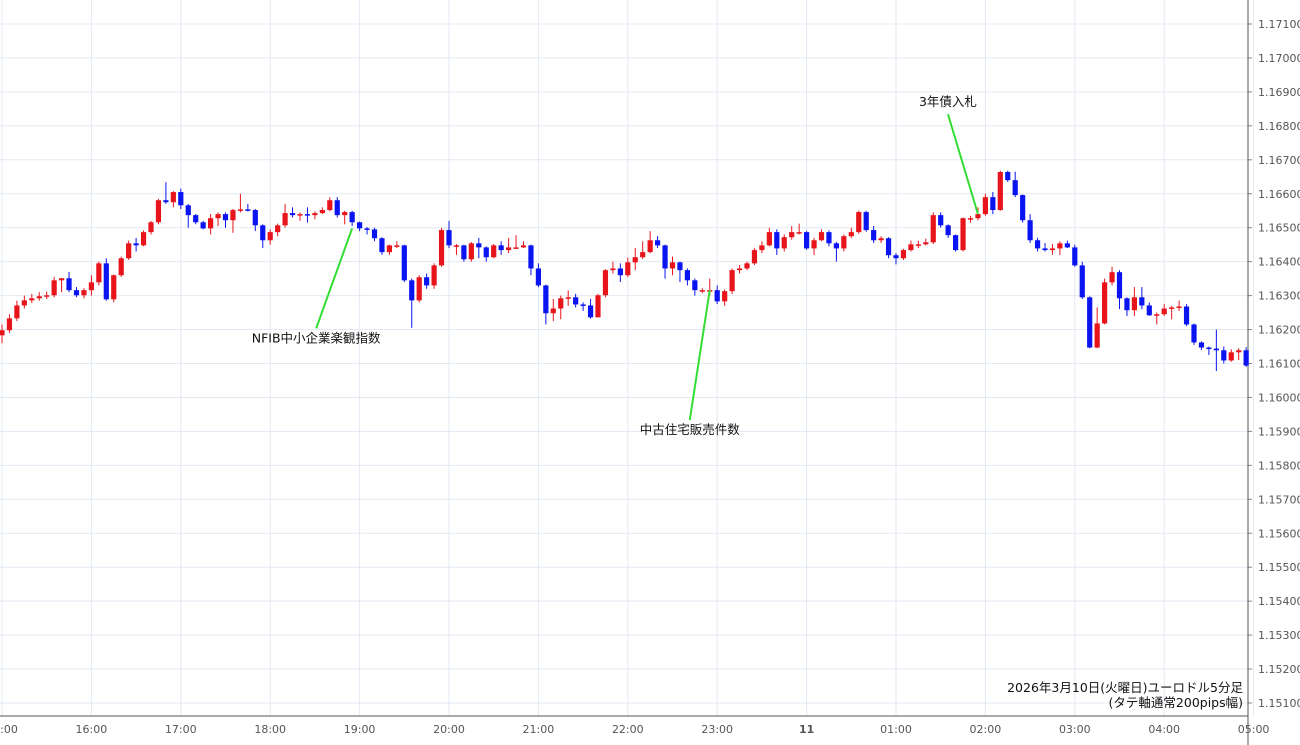  What do you see at coordinates (1279, 228) in the screenshot?
I see `y-tick-label: 1.16500` at bounding box center [1279, 228].